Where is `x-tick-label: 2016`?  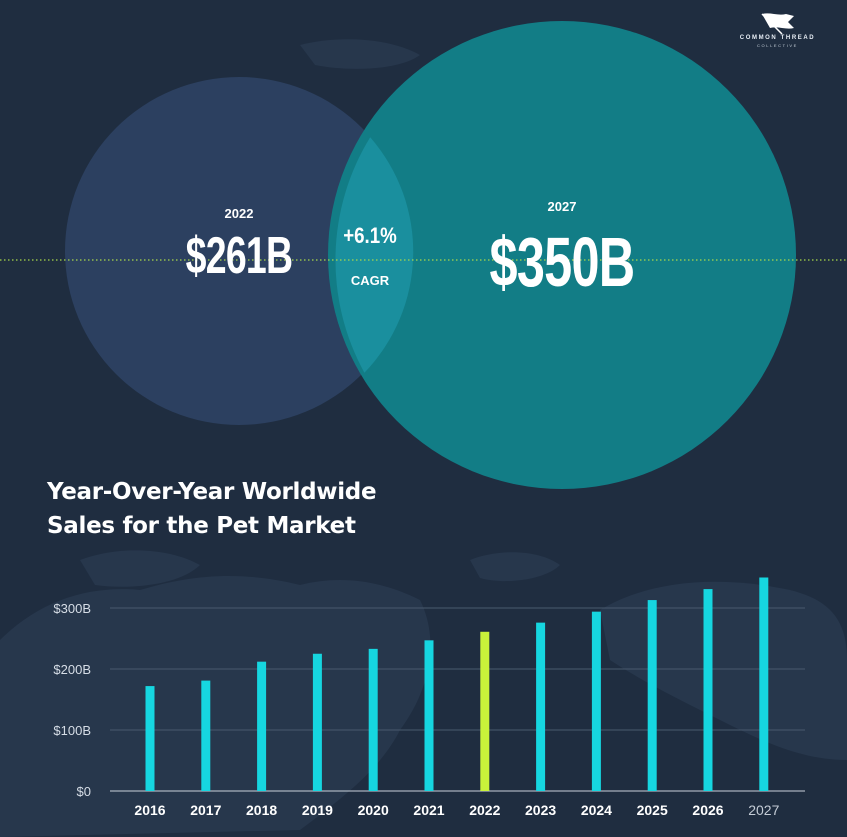
x-tick-label: 2016 is located at coordinates (149, 810).